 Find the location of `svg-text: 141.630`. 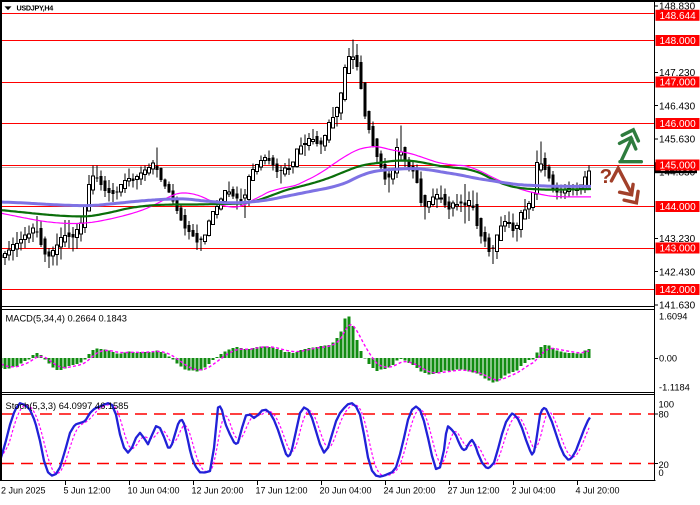

svg-text: 141.630 is located at coordinates (677, 306).